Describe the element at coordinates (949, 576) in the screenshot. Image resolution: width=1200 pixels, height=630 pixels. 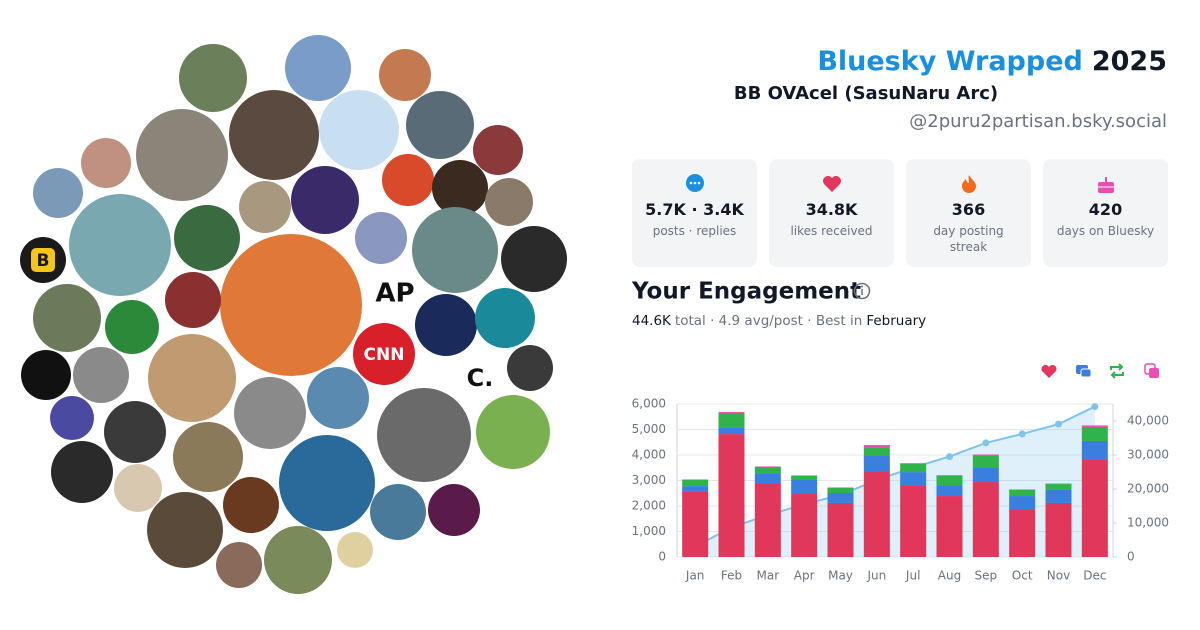
I see `x-tick-label: Aug` at that location.